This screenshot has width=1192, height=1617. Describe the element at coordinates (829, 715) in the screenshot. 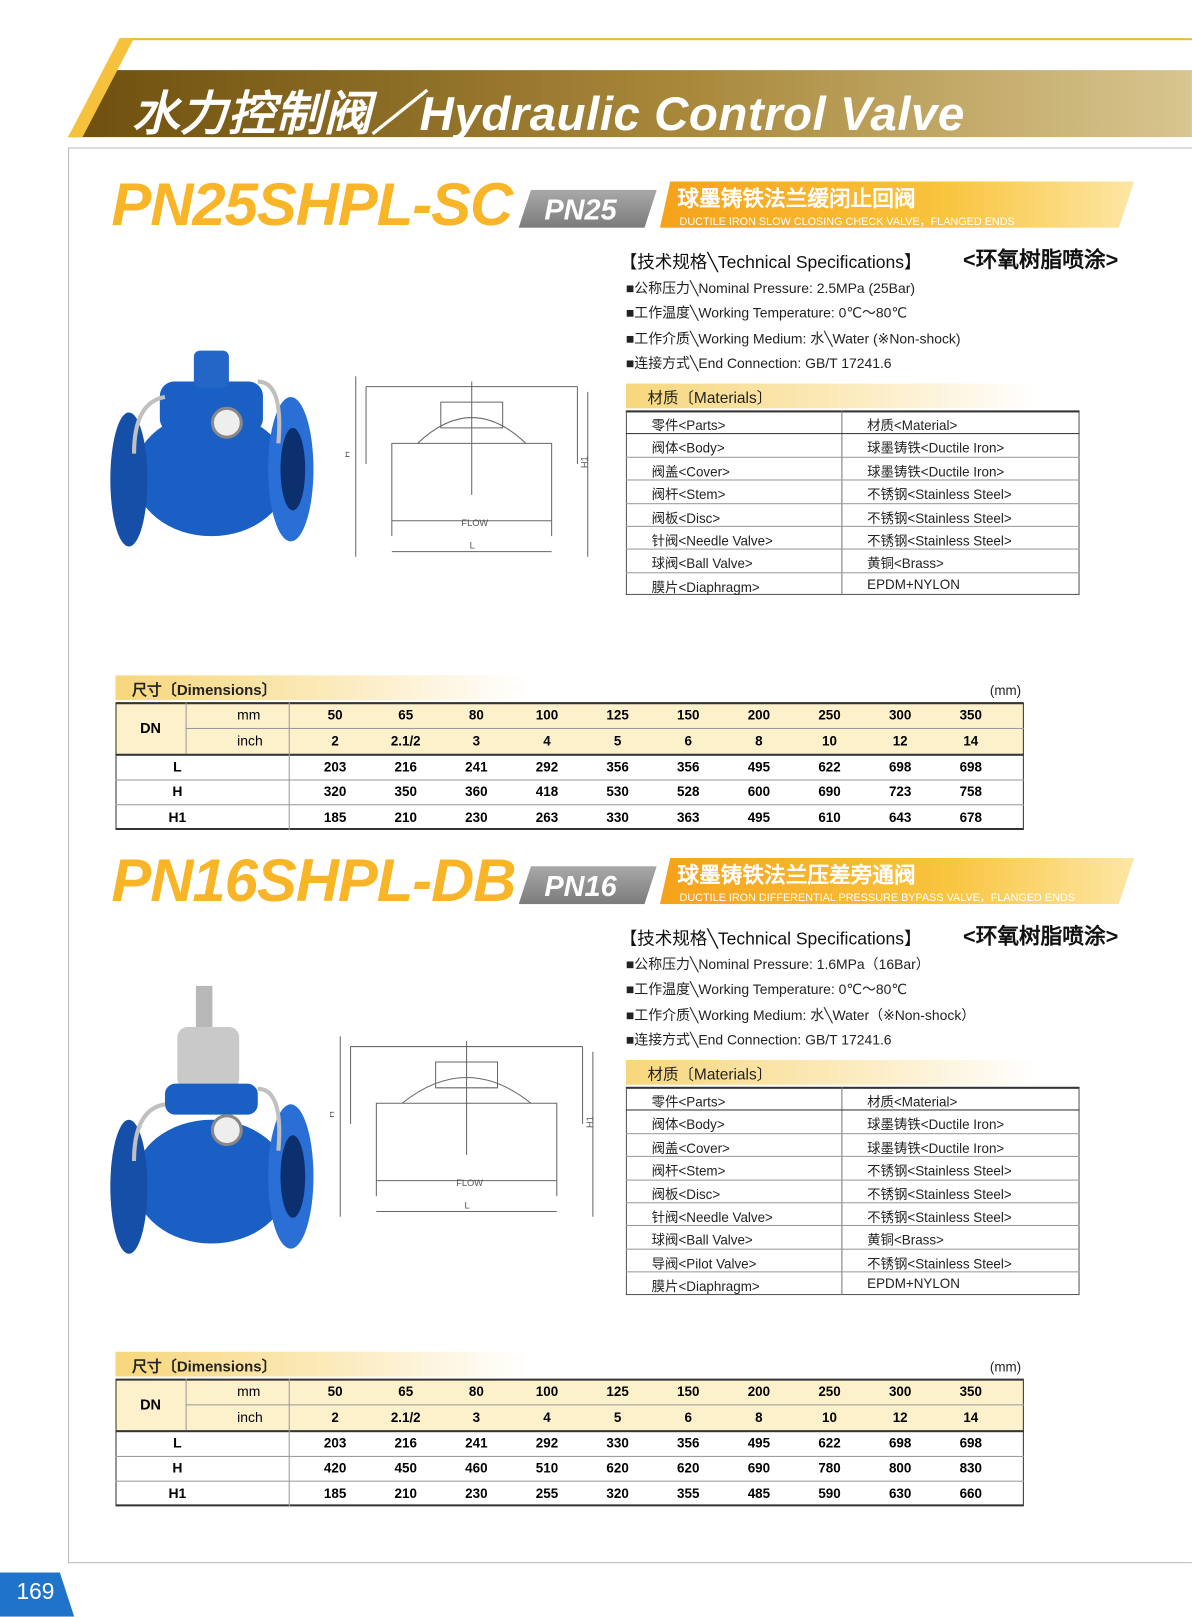

I see `dn-mm: 250` at that location.